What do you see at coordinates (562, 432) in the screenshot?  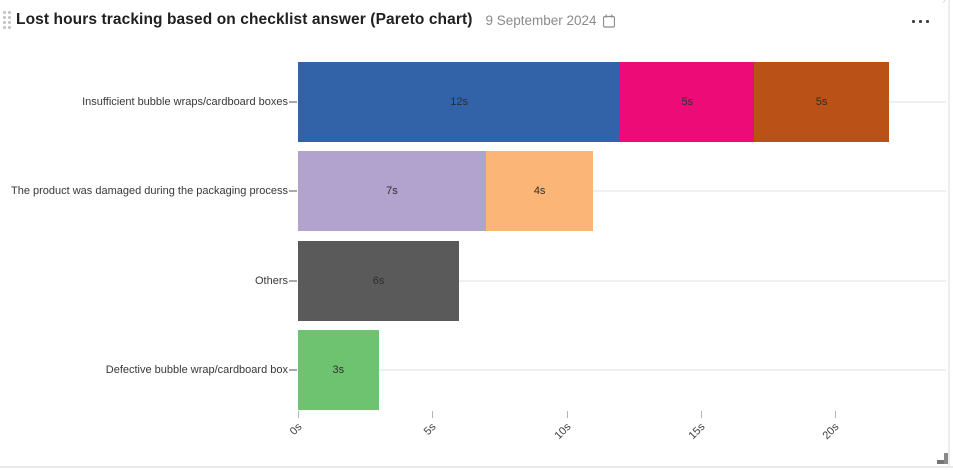 I see `x-axis-tick-label: 10s` at bounding box center [562, 432].